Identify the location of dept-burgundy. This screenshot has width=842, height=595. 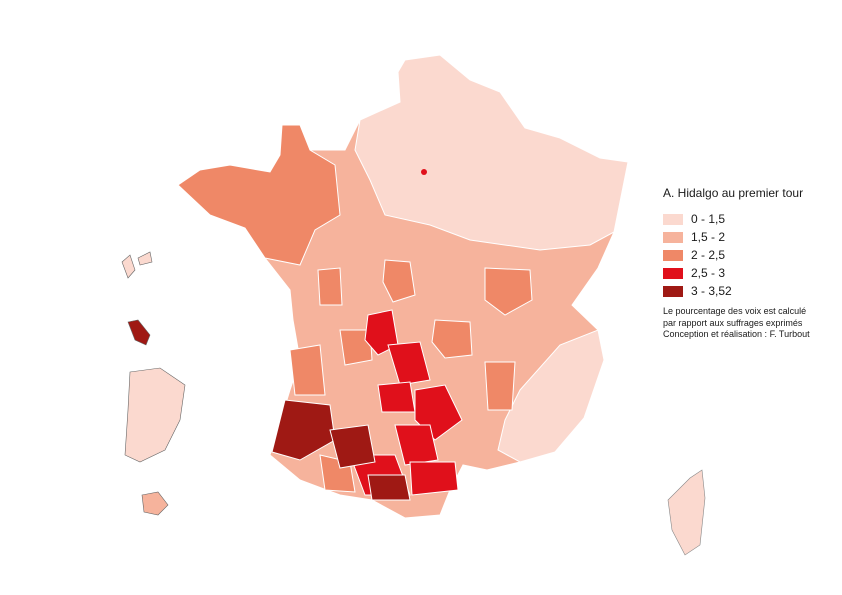
(508, 291).